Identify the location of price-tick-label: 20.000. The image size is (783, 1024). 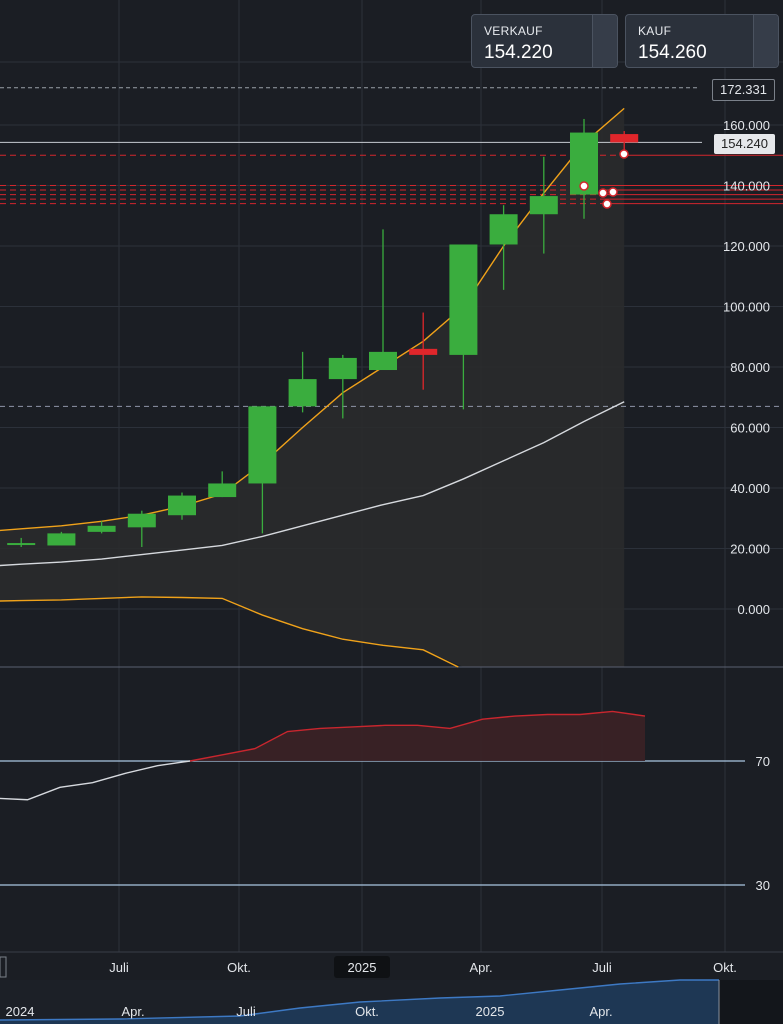
(750, 549).